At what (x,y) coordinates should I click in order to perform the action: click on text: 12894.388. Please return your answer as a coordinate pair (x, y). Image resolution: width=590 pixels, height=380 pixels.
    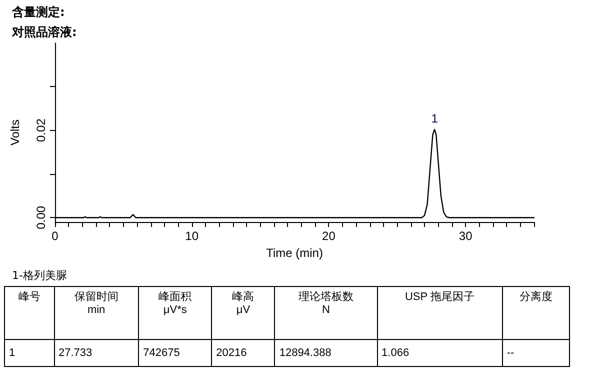
    Looking at the image, I should click on (326, 353).